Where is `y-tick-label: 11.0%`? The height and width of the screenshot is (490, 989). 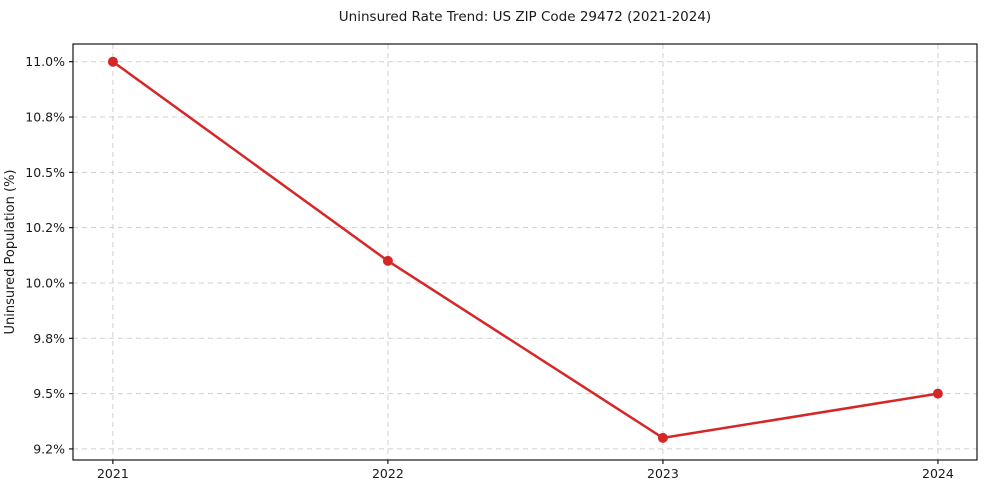
y-tick-label: 11.0% is located at coordinates (45, 61).